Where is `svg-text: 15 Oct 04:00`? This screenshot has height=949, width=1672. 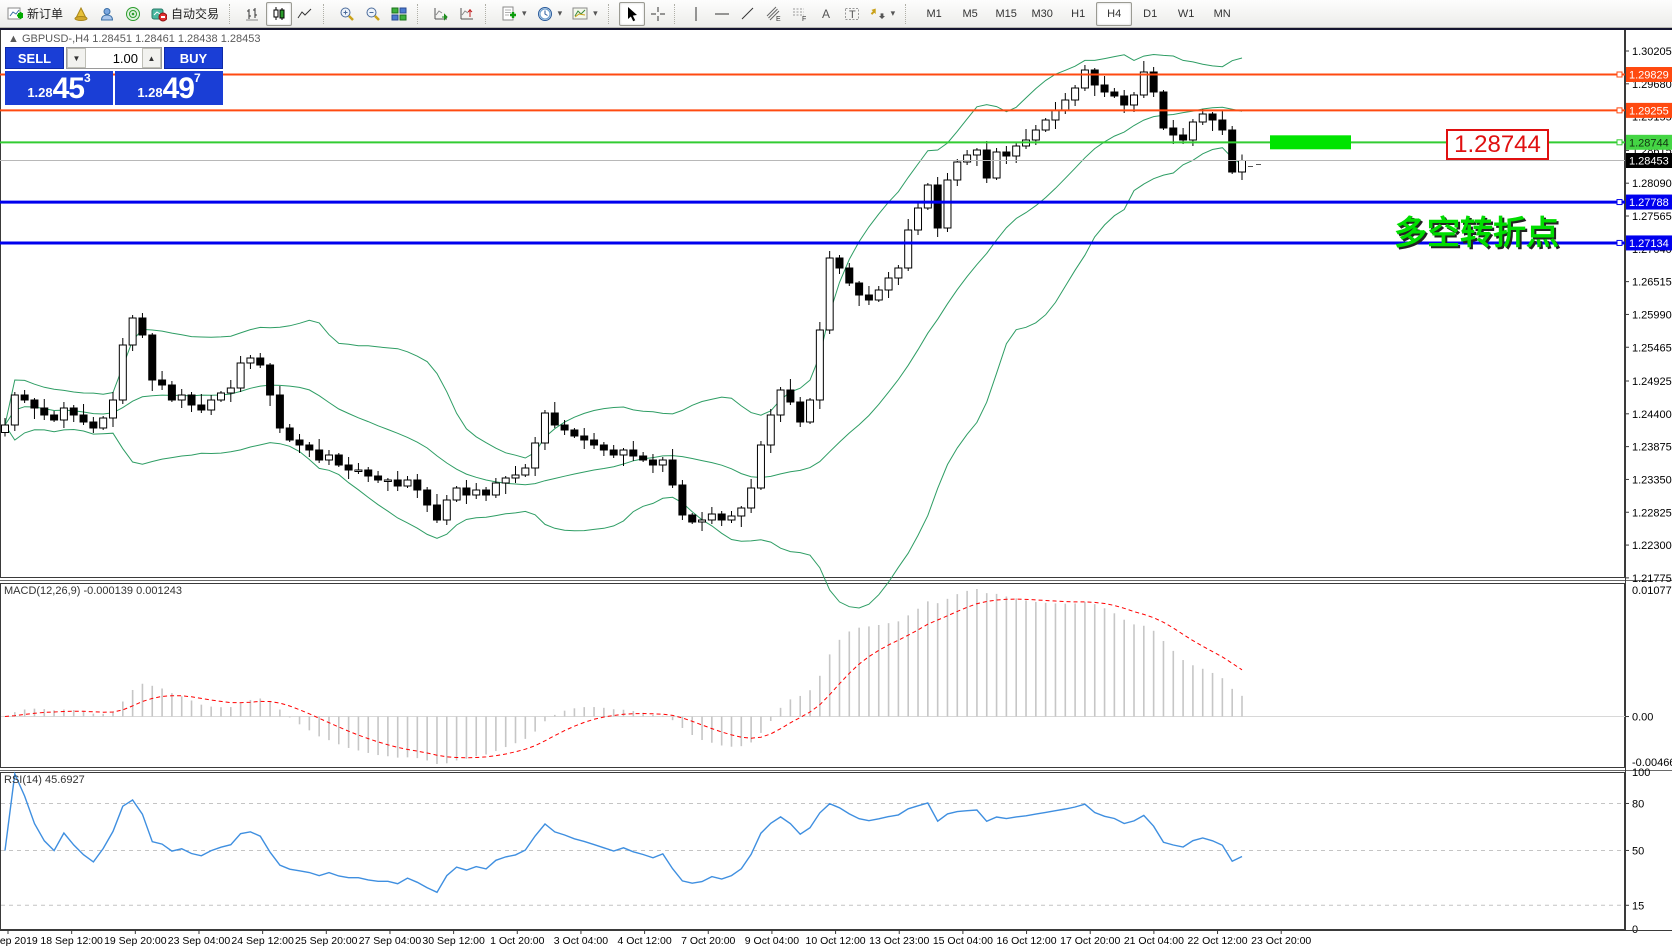
svg-text: 15 Oct 04:00 is located at coordinates (963, 941).